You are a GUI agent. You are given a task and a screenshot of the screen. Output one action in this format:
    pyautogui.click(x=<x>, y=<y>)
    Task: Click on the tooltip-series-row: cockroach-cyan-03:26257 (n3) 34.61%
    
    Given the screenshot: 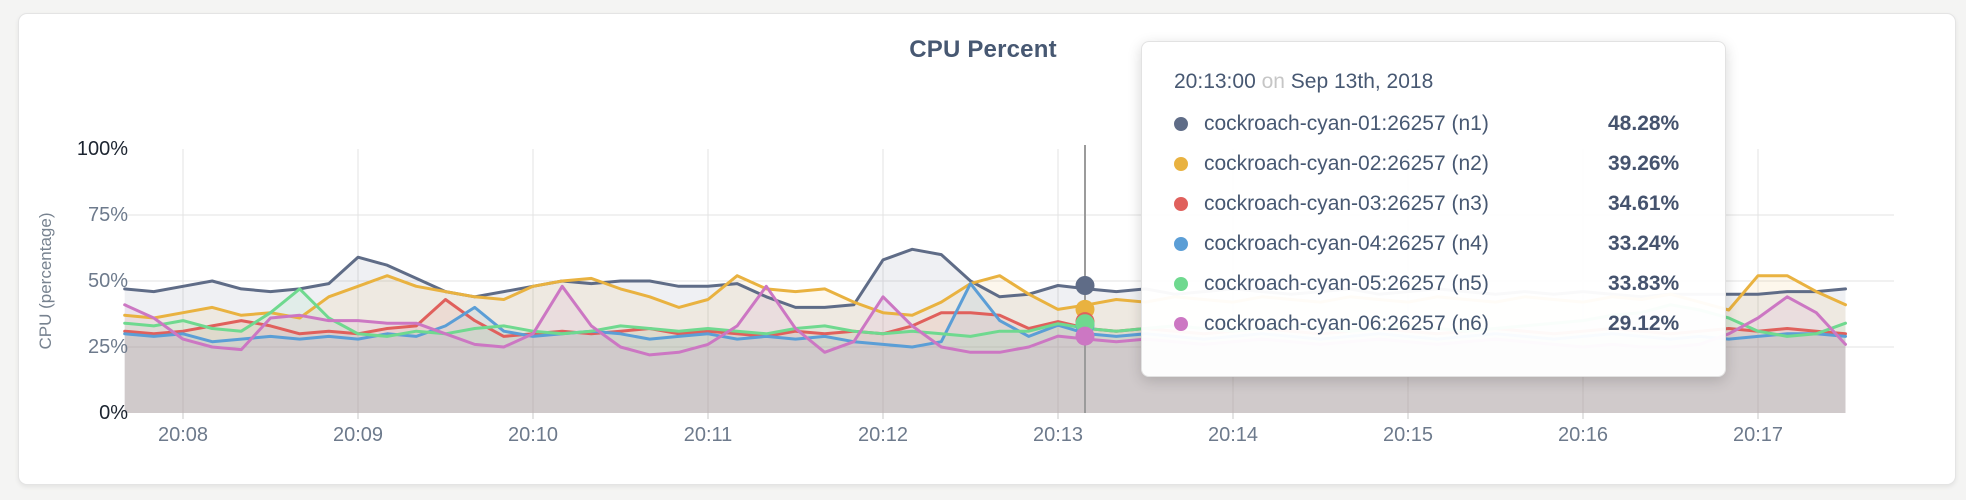 What is the action you would take?
    pyautogui.click(x=1434, y=204)
    